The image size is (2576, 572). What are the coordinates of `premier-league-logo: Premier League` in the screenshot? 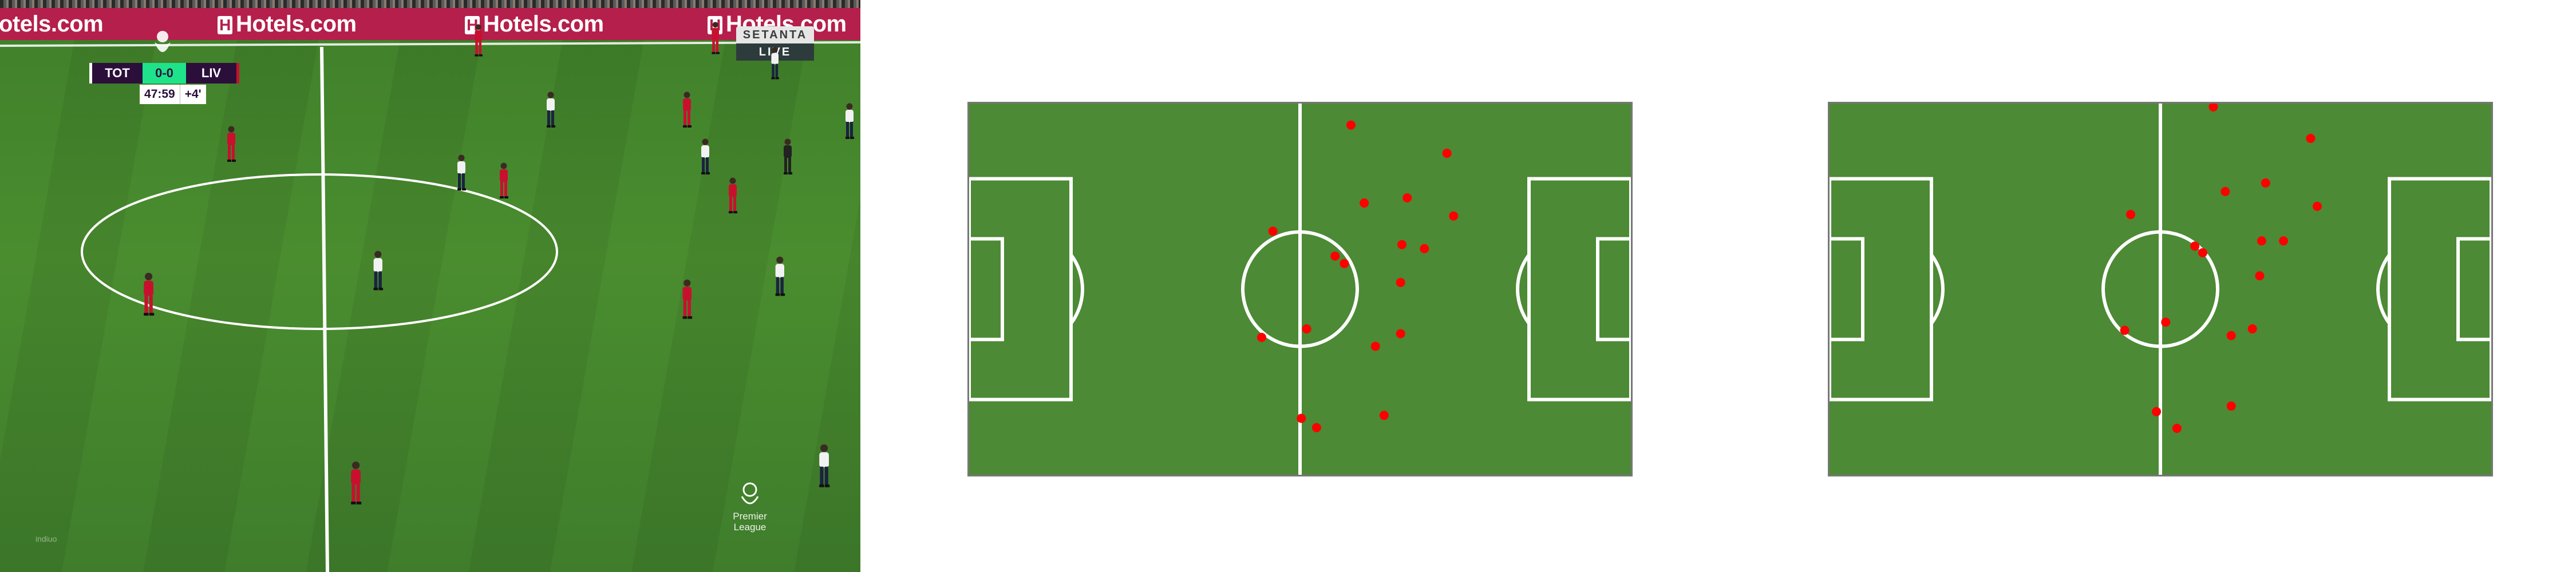 It's located at (750, 506).